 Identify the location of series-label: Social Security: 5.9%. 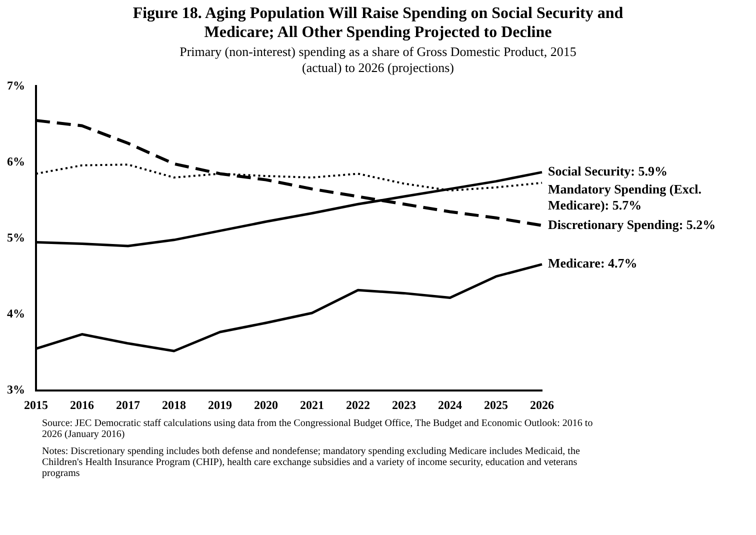
(608, 171).